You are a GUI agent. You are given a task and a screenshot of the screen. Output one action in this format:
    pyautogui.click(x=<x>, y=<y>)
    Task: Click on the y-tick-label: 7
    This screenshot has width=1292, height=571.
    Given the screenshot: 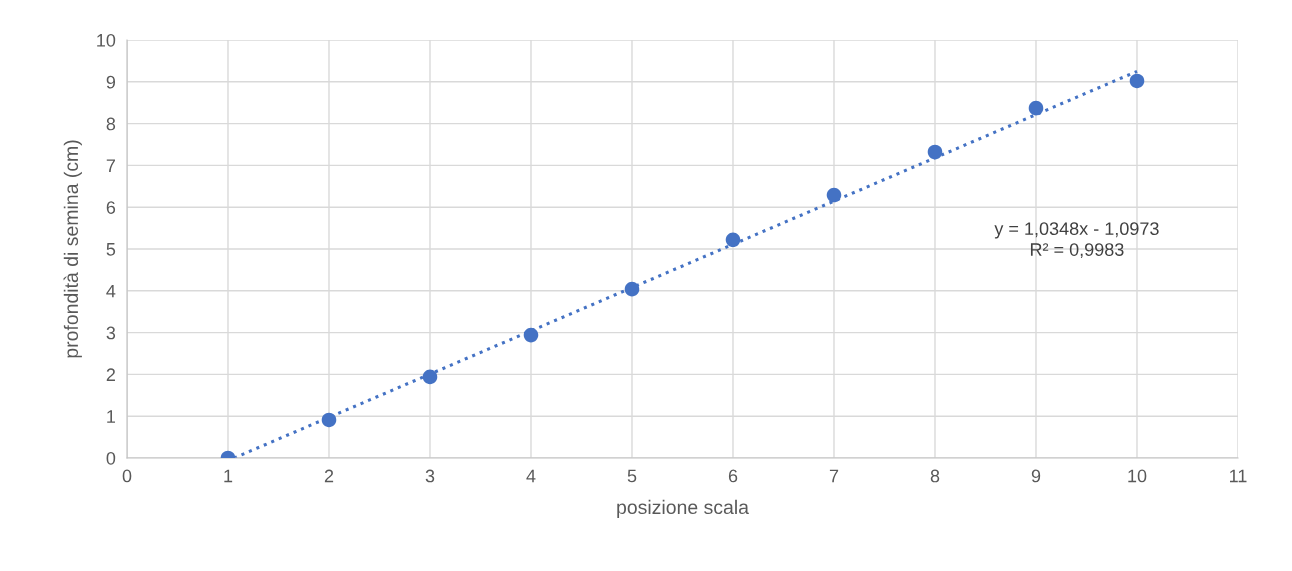 What is the action you would take?
    pyautogui.click(x=110, y=165)
    